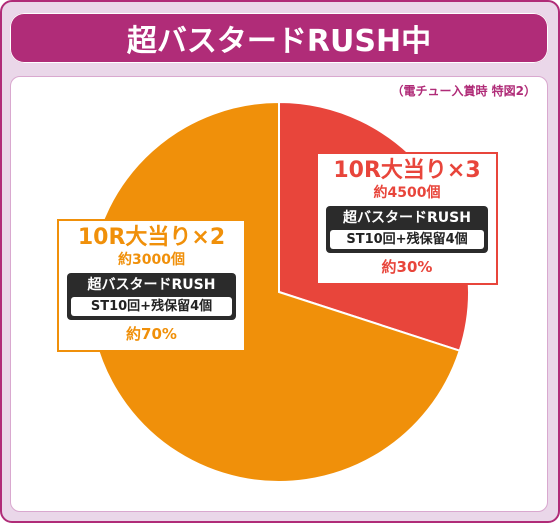 Image resolution: width=560 pixels, height=523 pixels. I want to click on title-bar: 超バスタードRUSH中, so click(279, 38).